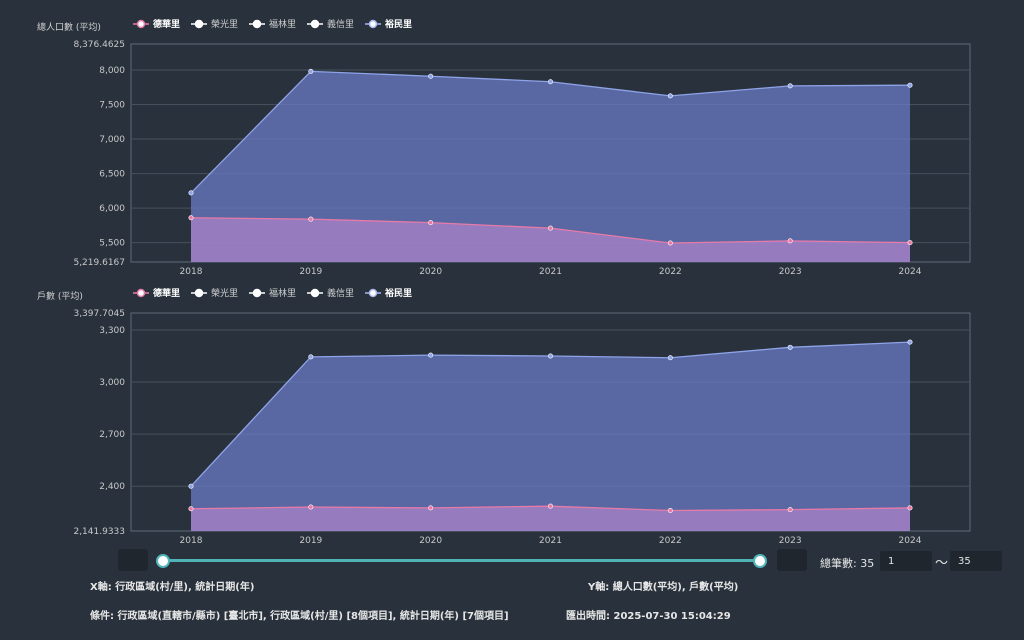 Image resolution: width=1024 pixels, height=640 pixels. Describe the element at coordinates (460, 560) in the screenshot. I see `range-slider-track` at that location.